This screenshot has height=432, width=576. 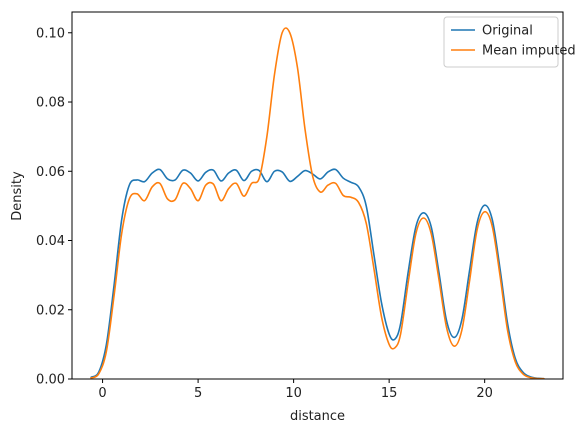 I want to click on x-axis-label: distance, so click(x=317, y=416).